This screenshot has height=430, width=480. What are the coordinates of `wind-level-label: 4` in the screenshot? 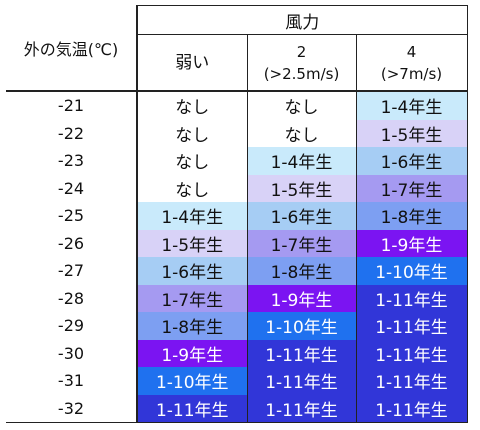 It's located at (411, 51).